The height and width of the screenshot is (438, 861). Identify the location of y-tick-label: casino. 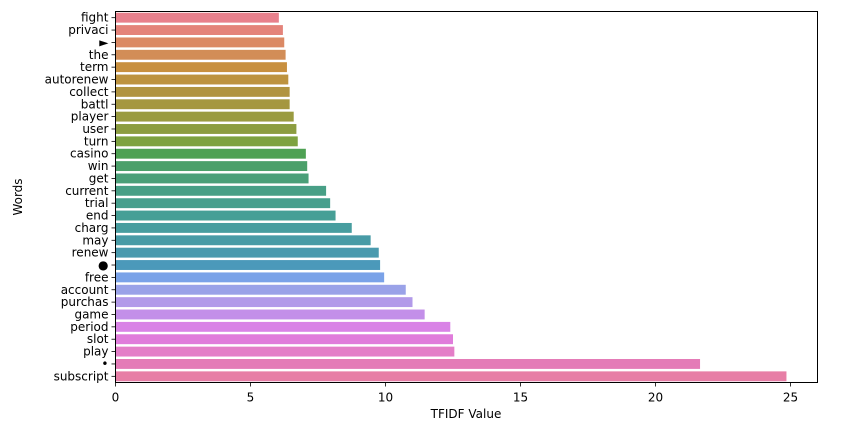
(89, 154).